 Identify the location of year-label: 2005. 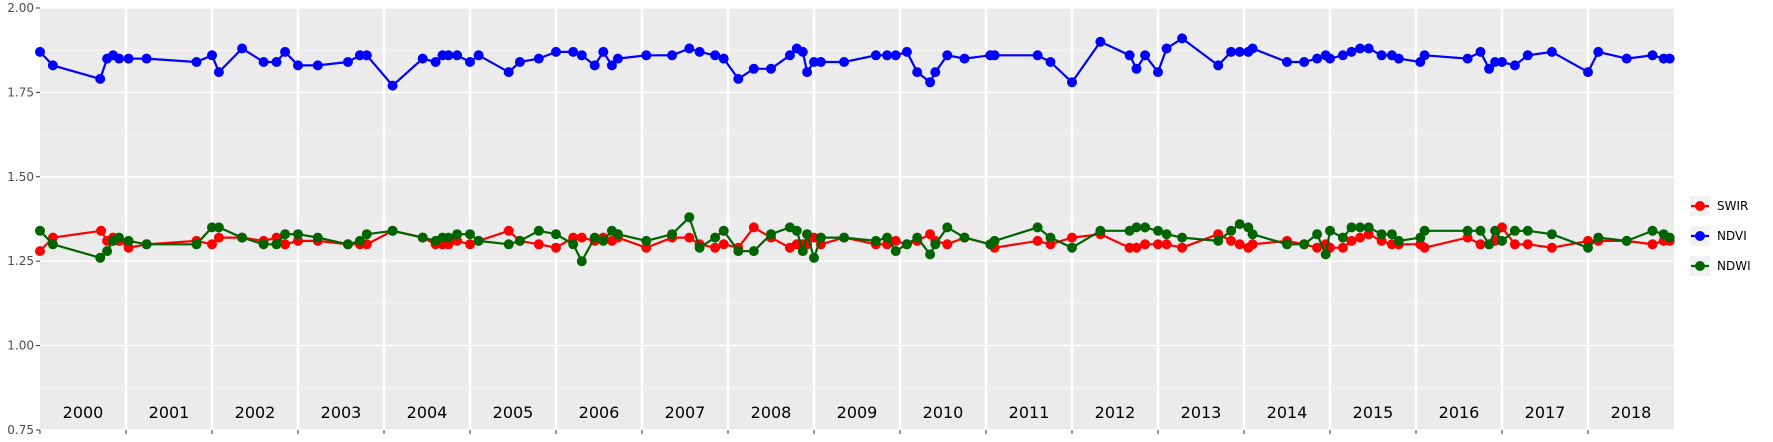
(513, 412).